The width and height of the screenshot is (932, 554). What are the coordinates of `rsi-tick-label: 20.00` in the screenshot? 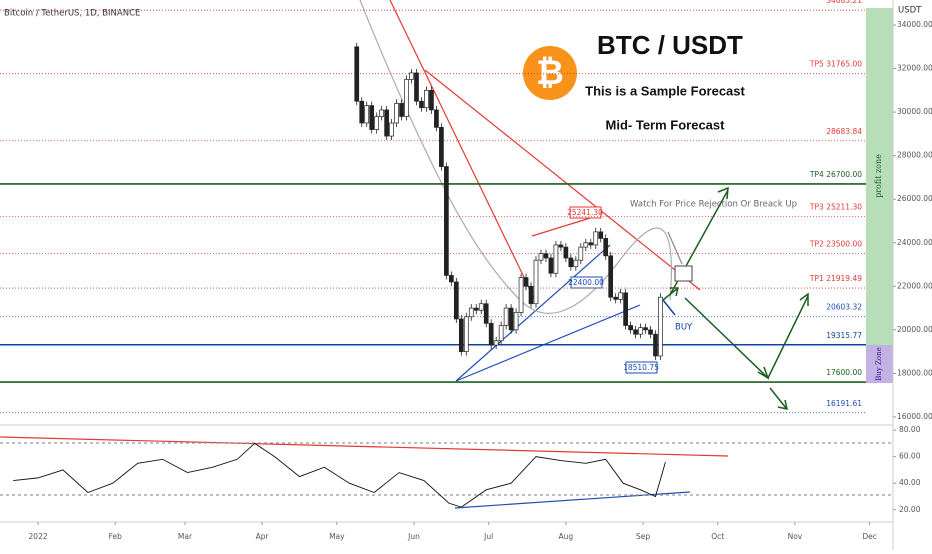 It's located at (910, 509).